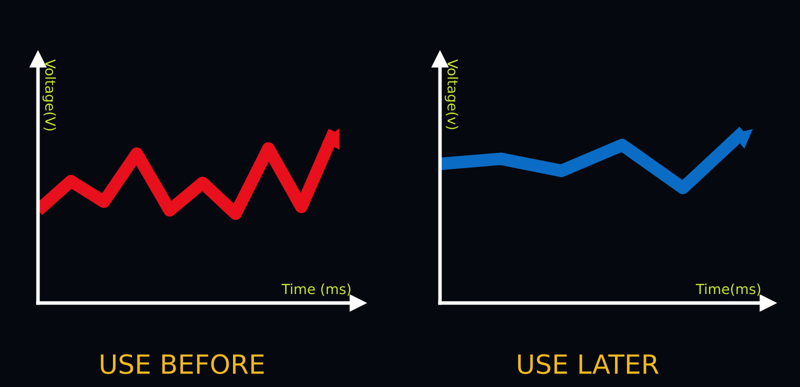 The width and height of the screenshot is (800, 387). I want to click on x-axis-title: Time (ms), so click(316, 289).